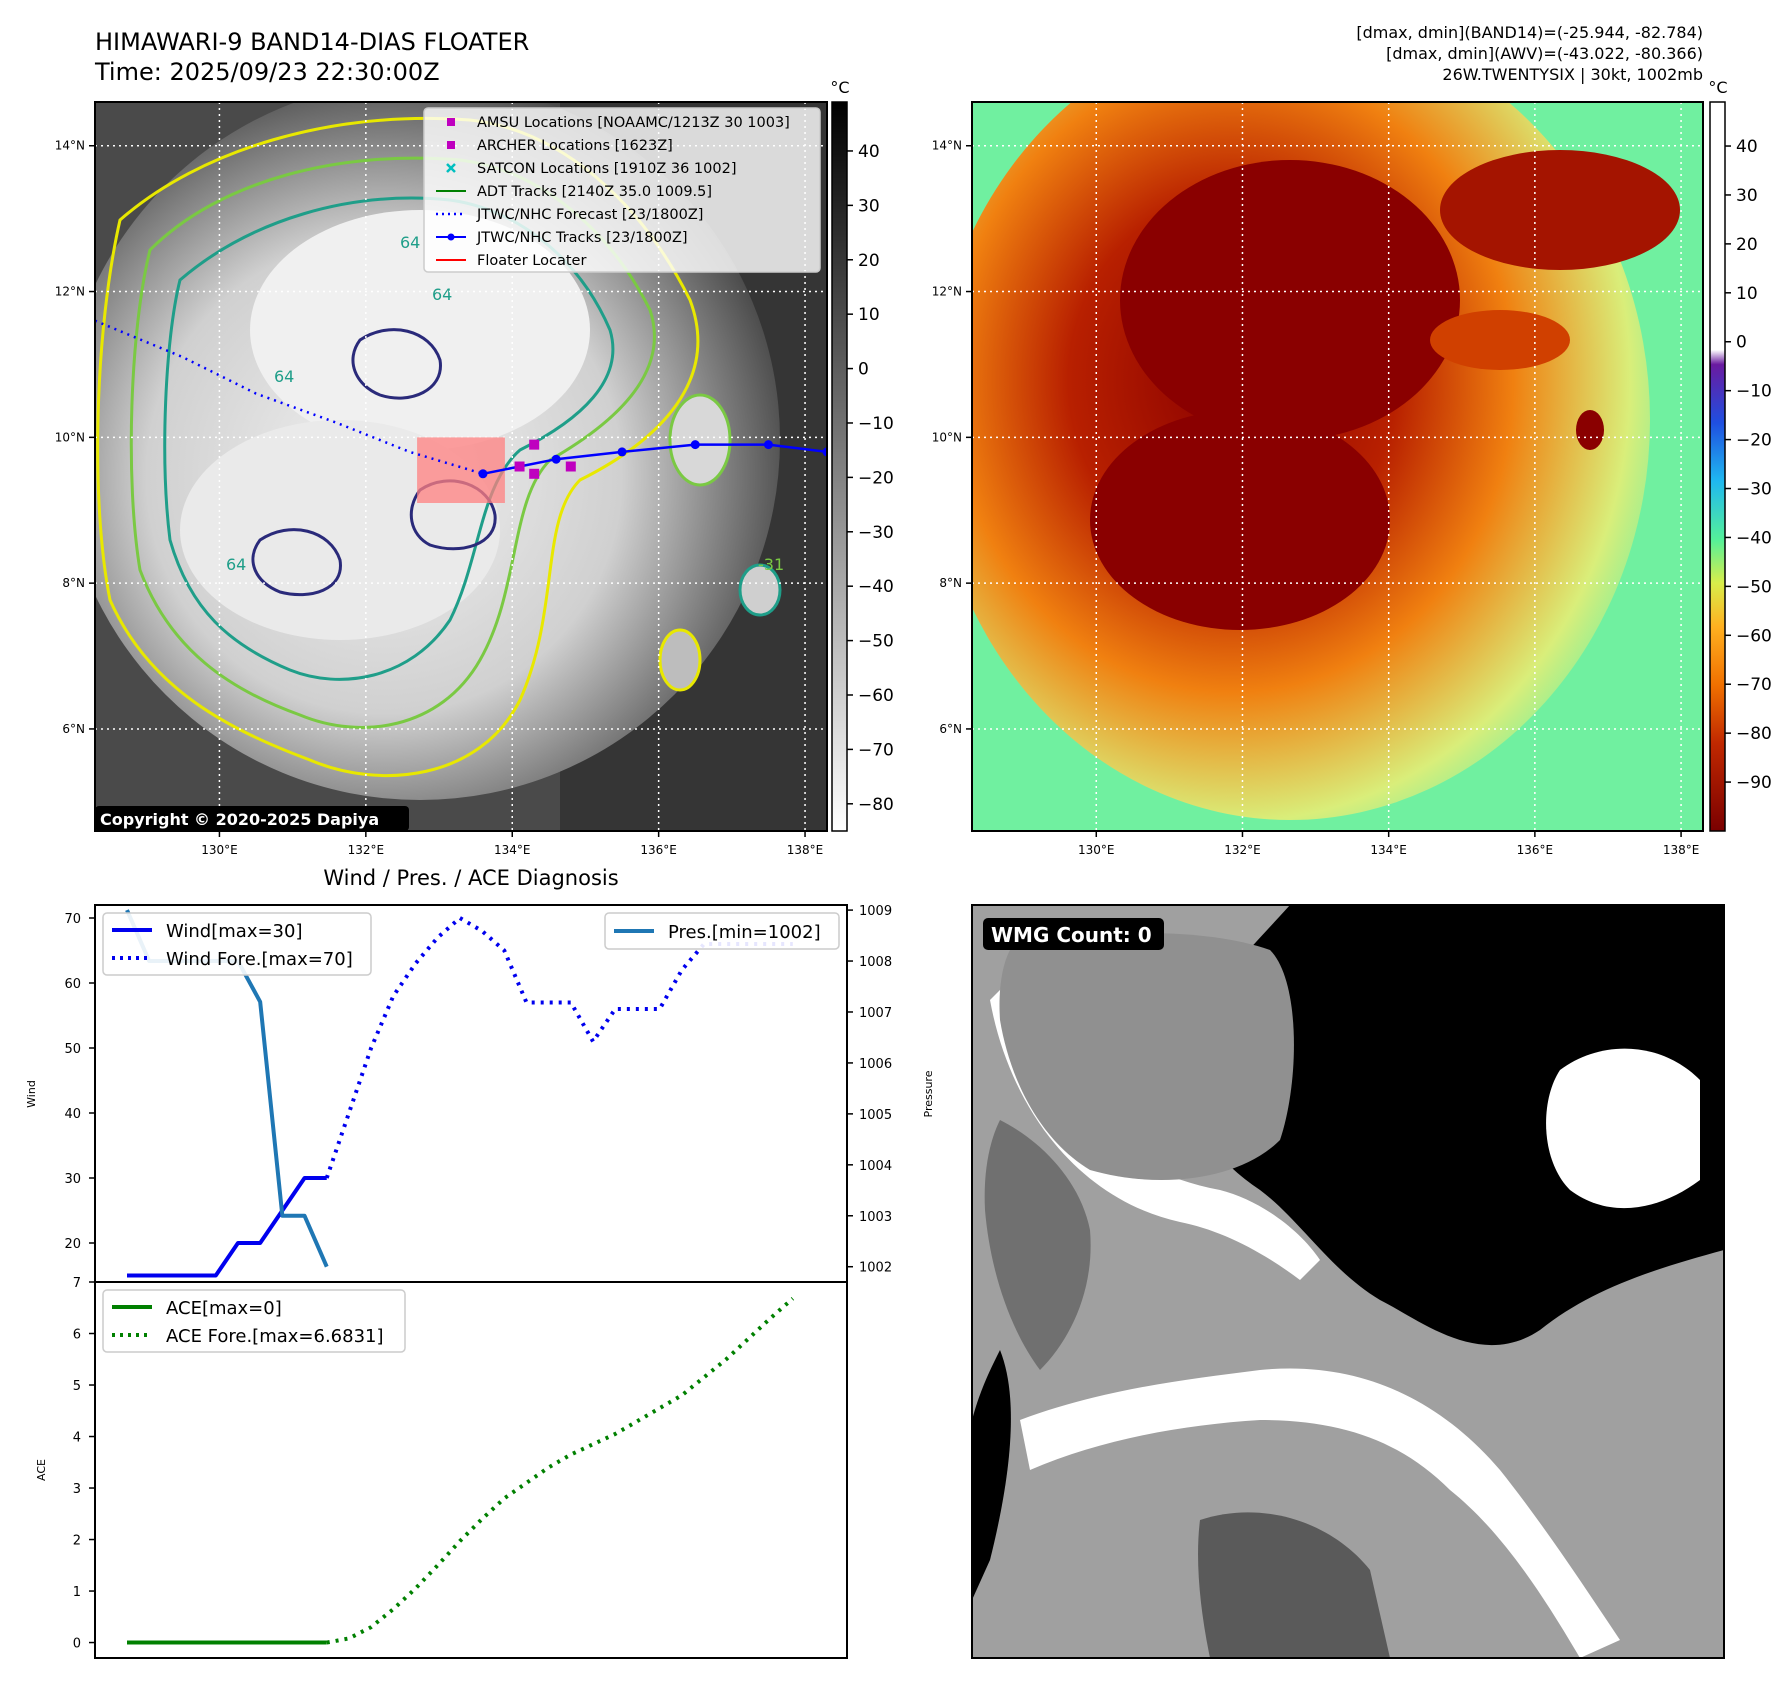  What do you see at coordinates (947, 292) in the screenshot?
I see `awv-lat-label: 12°N` at bounding box center [947, 292].